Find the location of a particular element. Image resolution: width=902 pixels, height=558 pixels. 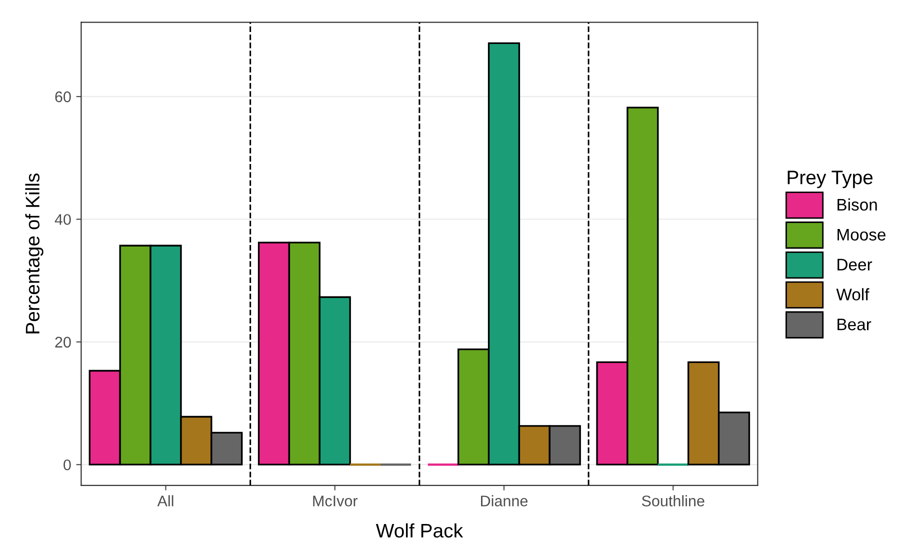

y-tick-label: 0 is located at coordinates (67, 464).